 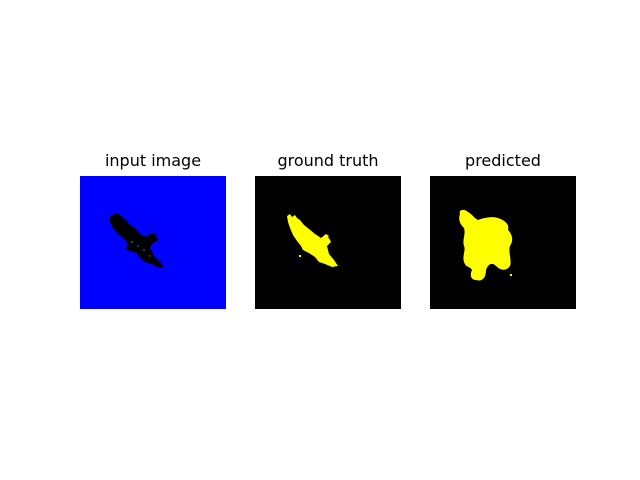 I want to click on predicted-panel, so click(x=503, y=242).